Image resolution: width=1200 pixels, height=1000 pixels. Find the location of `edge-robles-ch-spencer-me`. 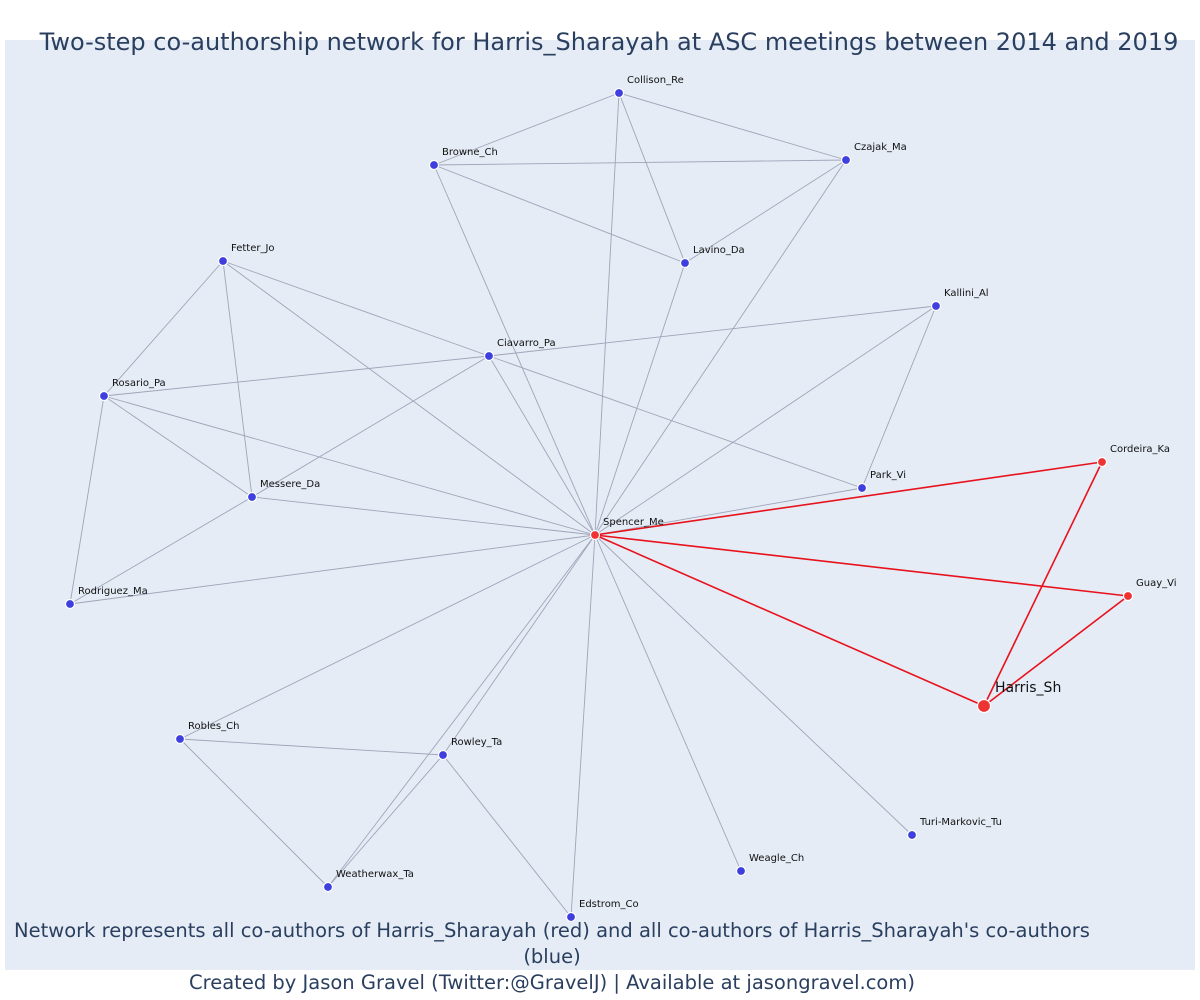

edge-robles-ch-spencer-me is located at coordinates (387, 637).